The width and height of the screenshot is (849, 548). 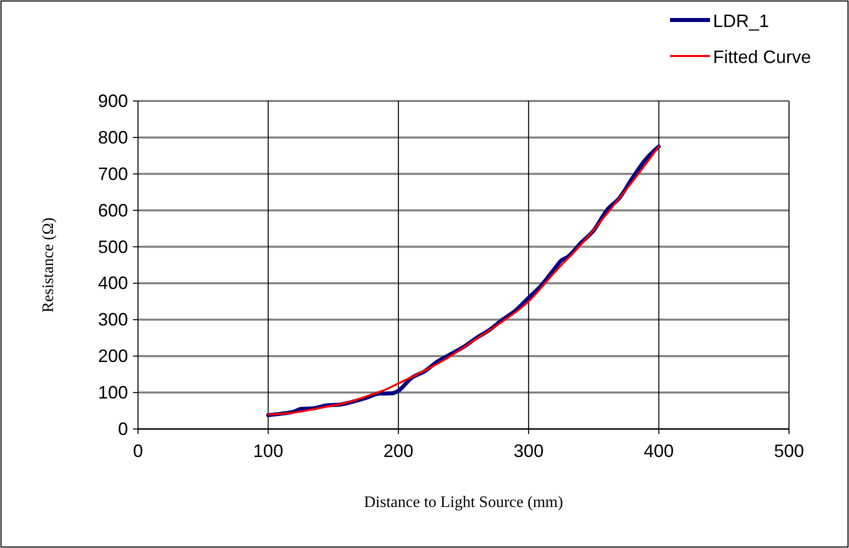 What do you see at coordinates (123, 429) in the screenshot?
I see `y-tick-label: 0` at bounding box center [123, 429].